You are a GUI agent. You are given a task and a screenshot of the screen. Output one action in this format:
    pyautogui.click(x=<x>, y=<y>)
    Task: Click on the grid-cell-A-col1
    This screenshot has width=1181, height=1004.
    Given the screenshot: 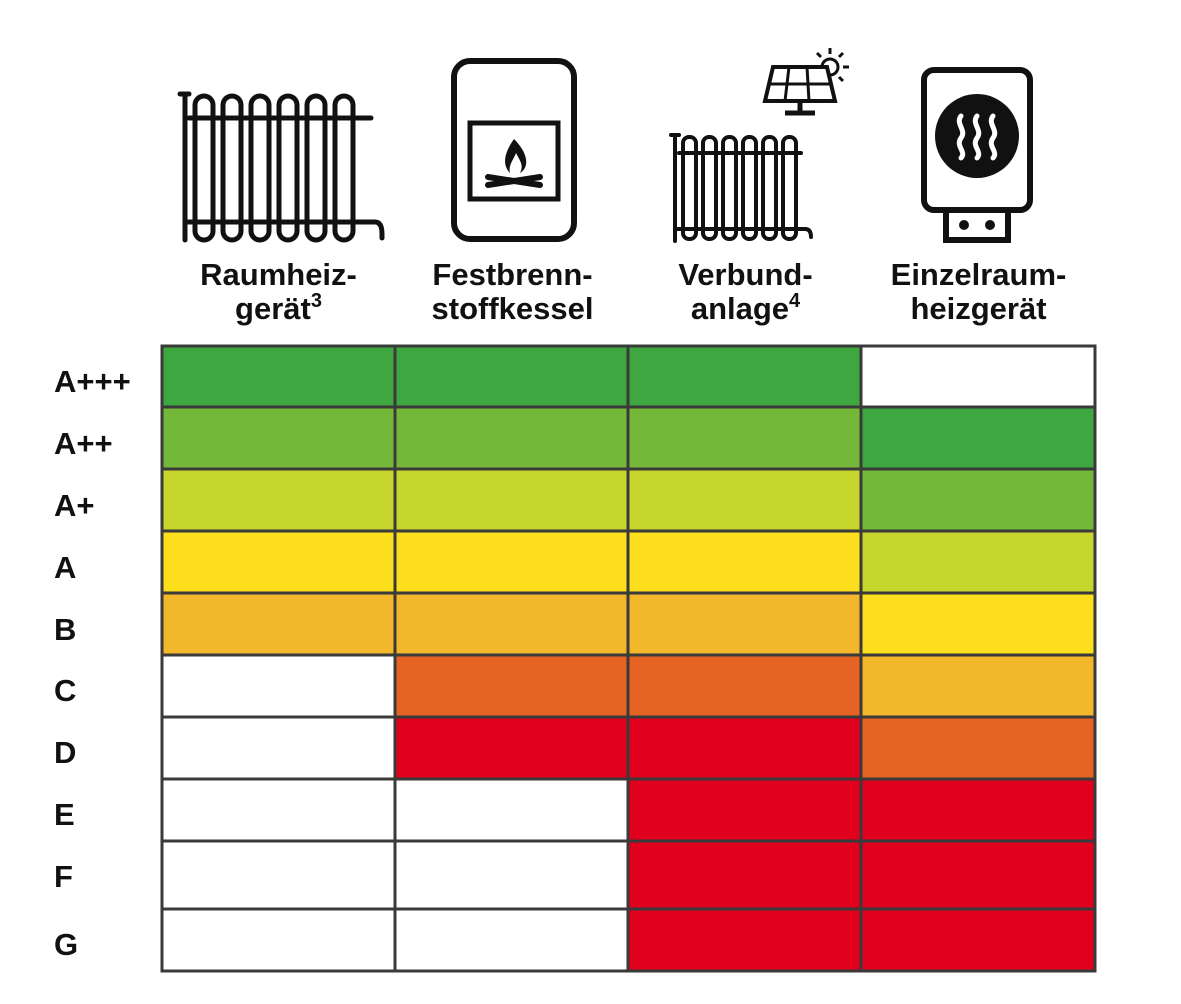 What is the action you would take?
    pyautogui.click(x=278, y=562)
    